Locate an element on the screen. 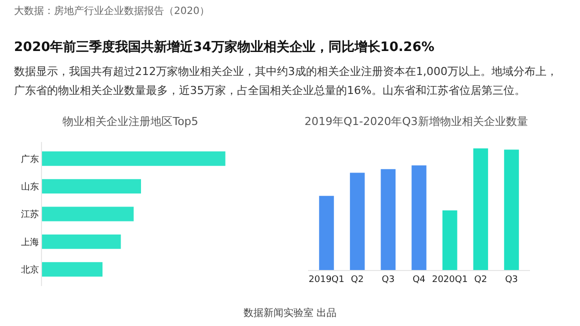 The width and height of the screenshot is (580, 326). x-tick-label: 2019Q1 is located at coordinates (326, 279).